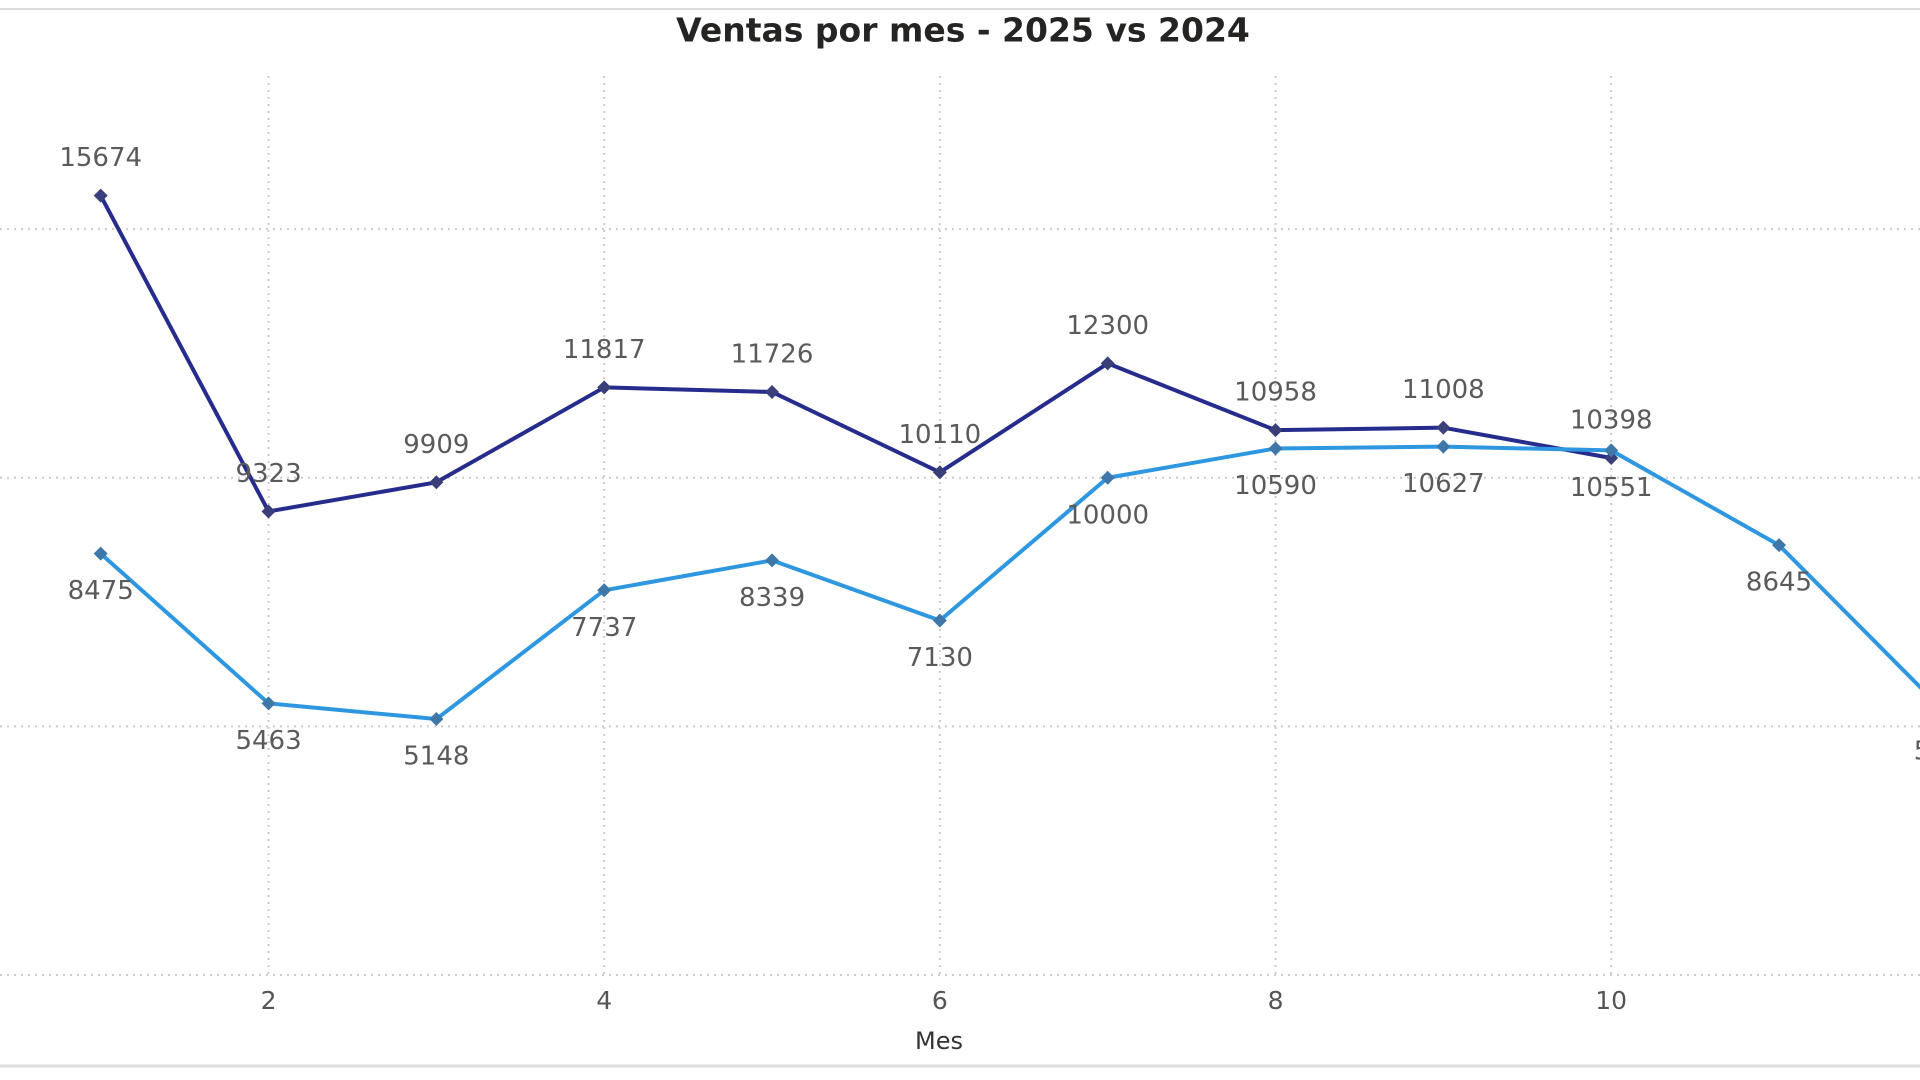 This screenshot has width=1920, height=1080. I want to click on data-label: 8645, so click(1779, 583).